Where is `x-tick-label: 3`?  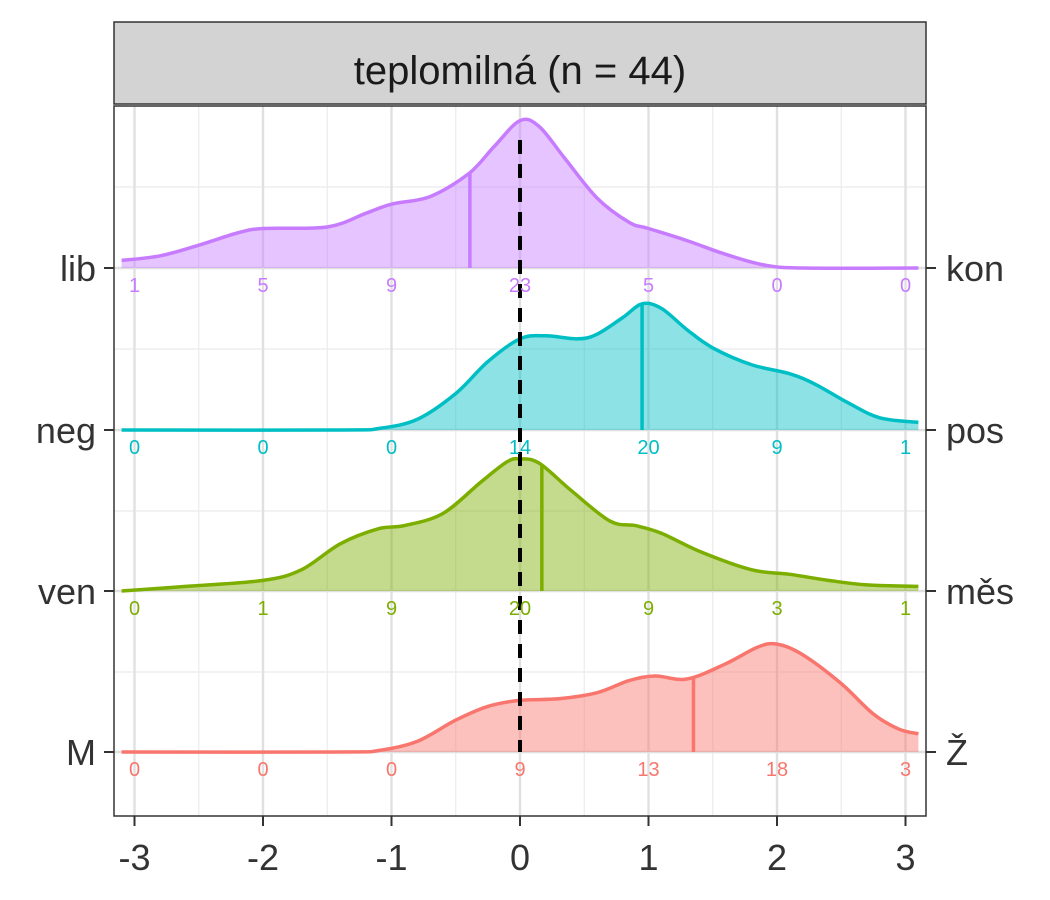 x-tick-label: 3 is located at coordinates (905, 857).